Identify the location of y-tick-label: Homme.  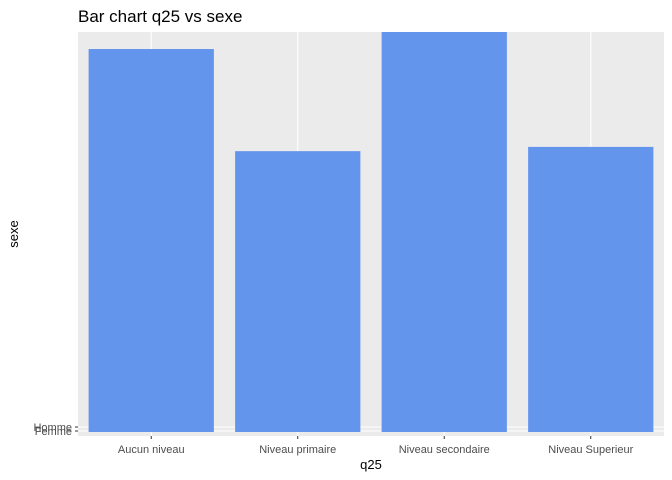
(52, 428).